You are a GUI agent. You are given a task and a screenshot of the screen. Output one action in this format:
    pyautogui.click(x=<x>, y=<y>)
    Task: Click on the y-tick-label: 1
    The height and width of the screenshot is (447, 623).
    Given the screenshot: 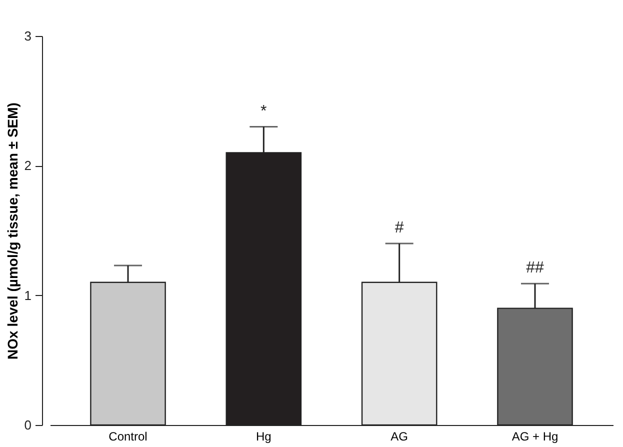 What is the action you would take?
    pyautogui.click(x=28, y=295)
    